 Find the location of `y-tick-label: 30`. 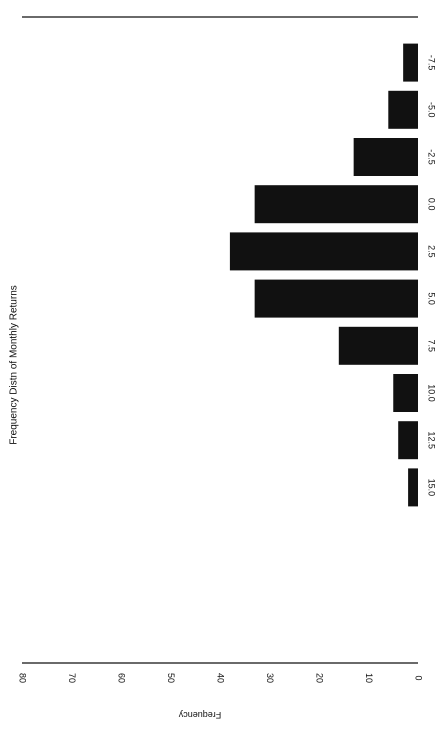

y-tick-label: 30 is located at coordinates (270, 678).